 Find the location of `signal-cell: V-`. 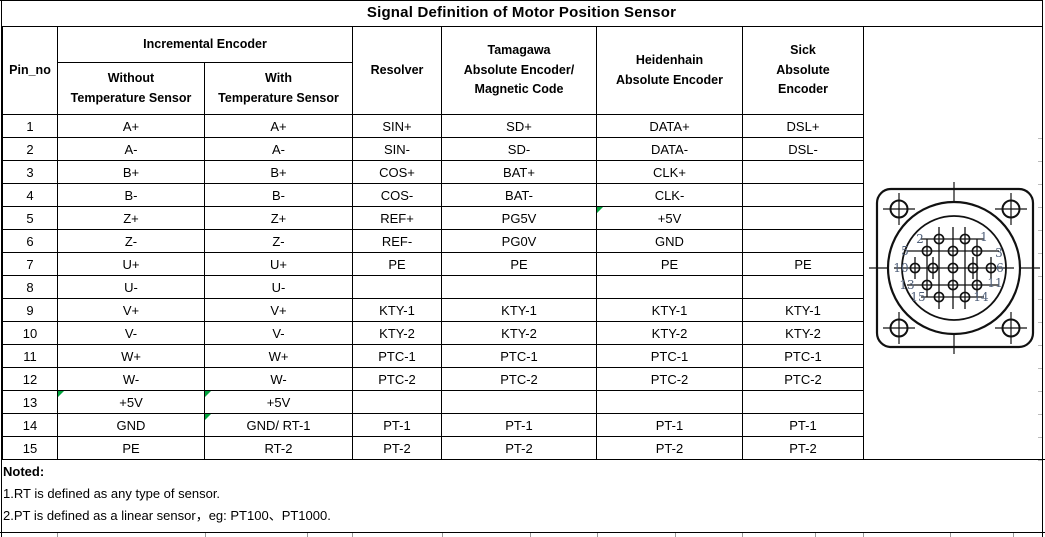

signal-cell: V- is located at coordinates (131, 333).